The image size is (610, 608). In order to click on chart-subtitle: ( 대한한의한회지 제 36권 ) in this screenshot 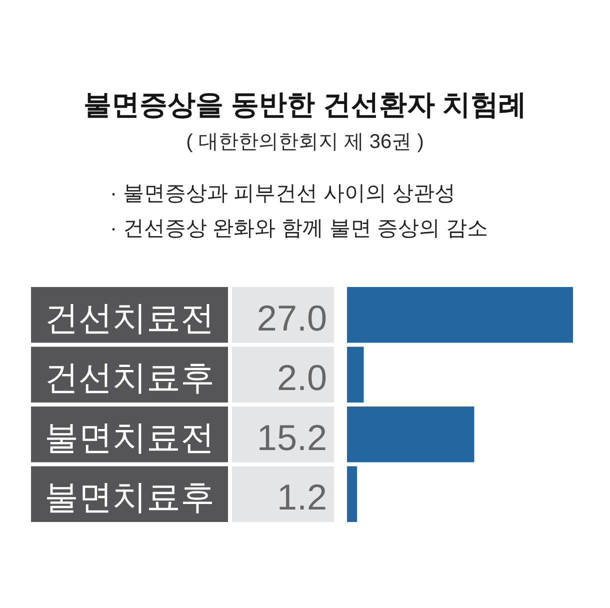, I will do `click(305, 142)`.